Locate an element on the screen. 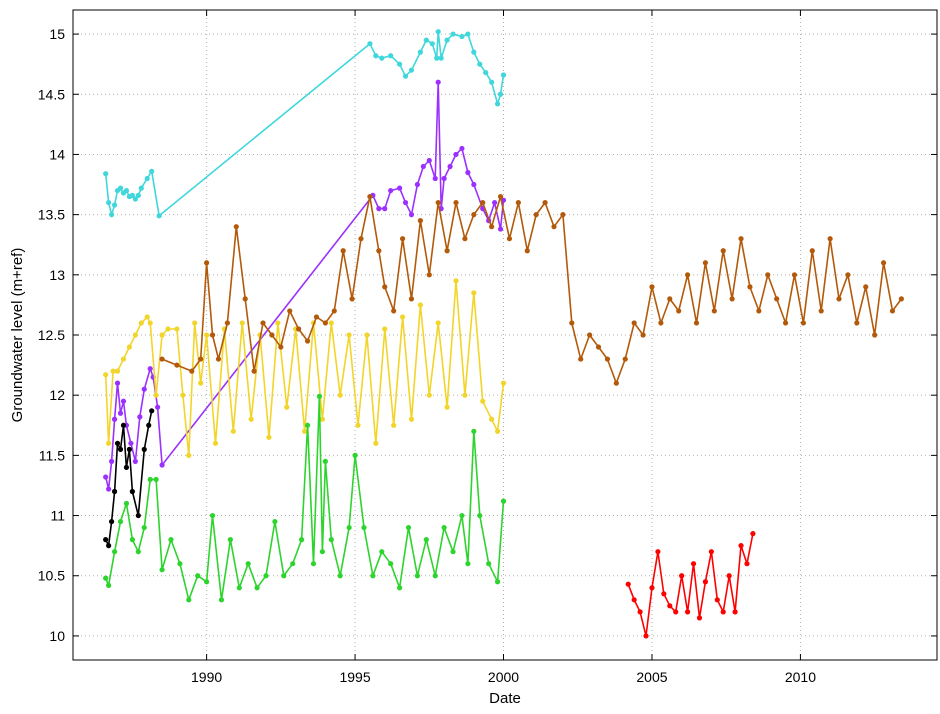 The width and height of the screenshot is (940, 714). y-tick-label: 11.5 is located at coordinates (52, 455).